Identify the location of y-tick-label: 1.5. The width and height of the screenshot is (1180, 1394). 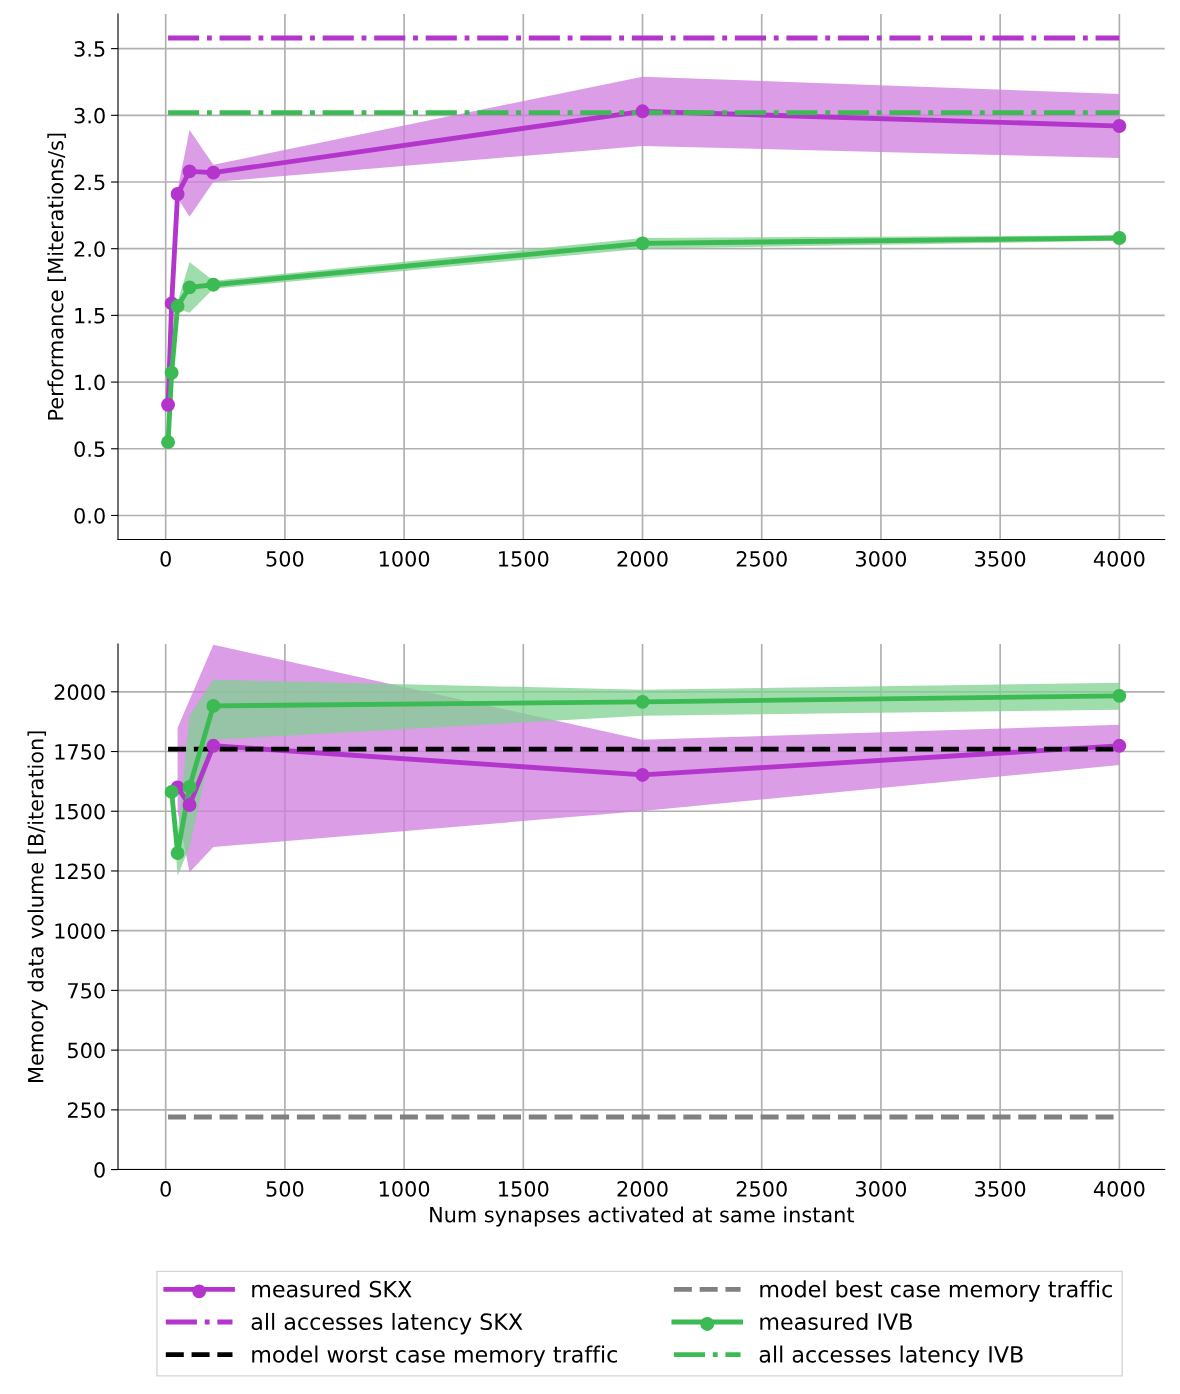
(90, 316).